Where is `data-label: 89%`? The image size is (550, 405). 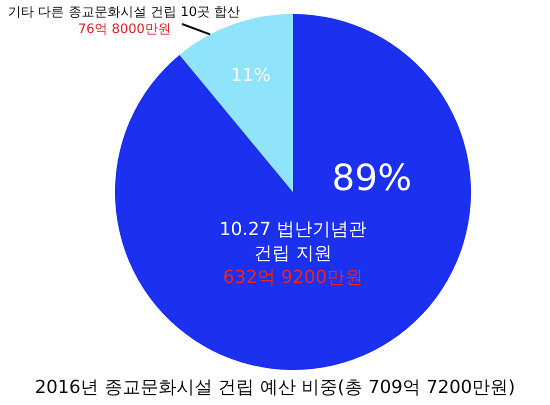
data-label: 89% is located at coordinates (372, 179).